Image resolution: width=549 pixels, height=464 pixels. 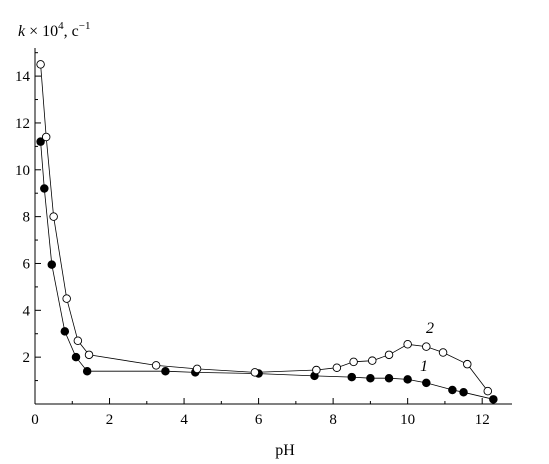 What do you see at coordinates (22, 171) in the screenshot?
I see `y-tick-label: 10` at bounding box center [22, 171].